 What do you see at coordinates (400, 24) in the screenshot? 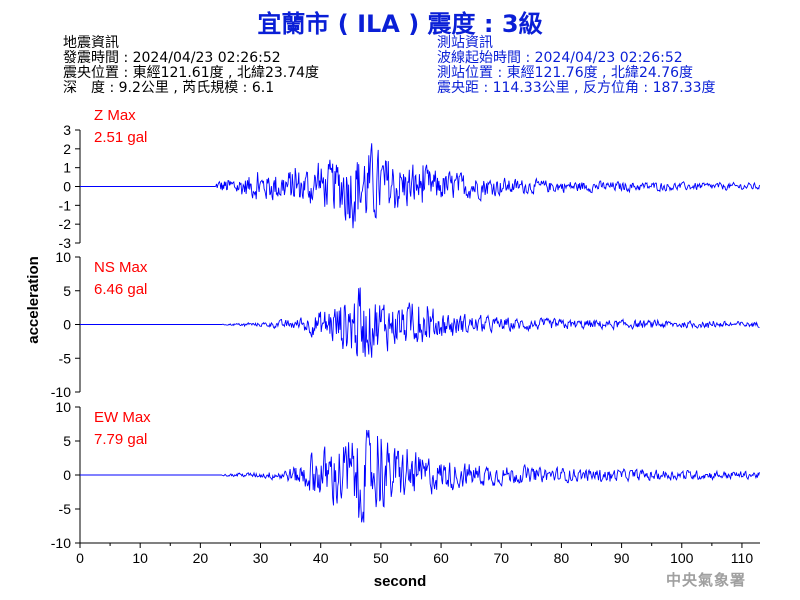
I see `page-title: 宜蘭市 ( ILA ) 震度 : 3級` at bounding box center [400, 24].